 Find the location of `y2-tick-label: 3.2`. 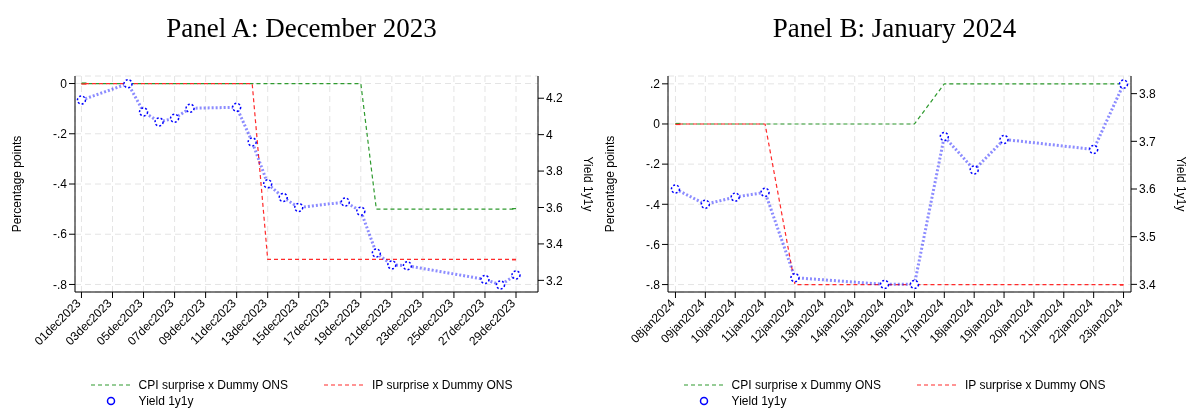

y2-tick-label: 3.2 is located at coordinates (555, 280).